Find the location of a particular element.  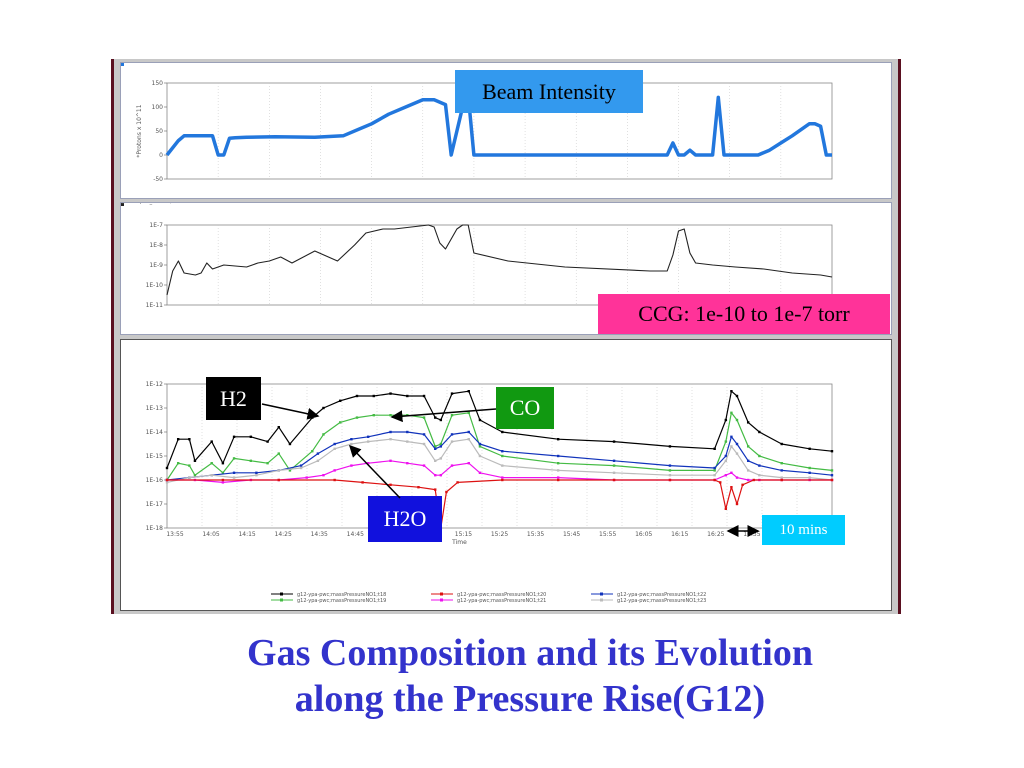

legend-label: g12-ypa-pwc;massPressureNO1;t21 is located at coordinates (501, 601).